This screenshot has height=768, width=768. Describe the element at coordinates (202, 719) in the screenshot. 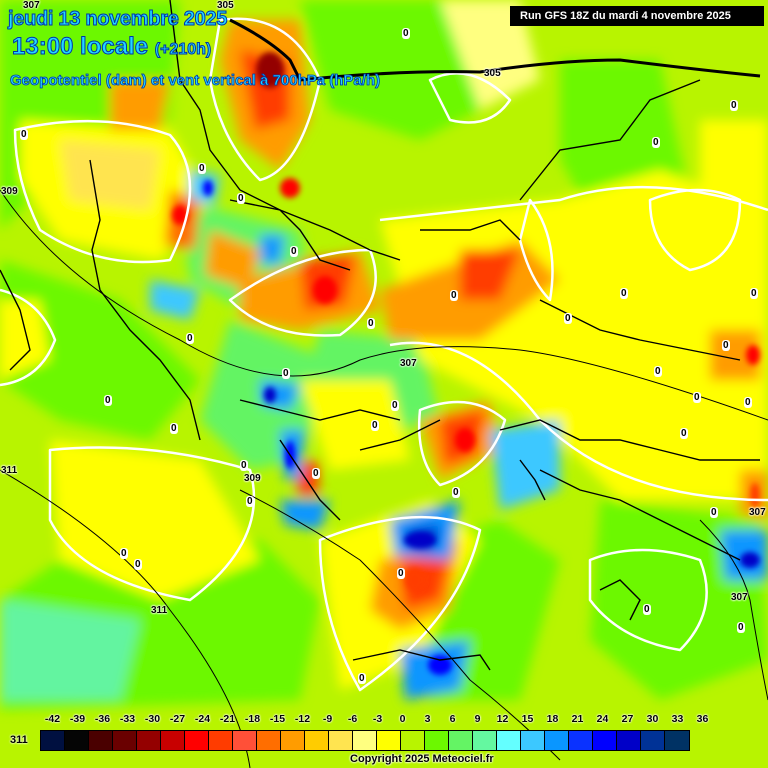

I see `legend-tick: -24` at that location.